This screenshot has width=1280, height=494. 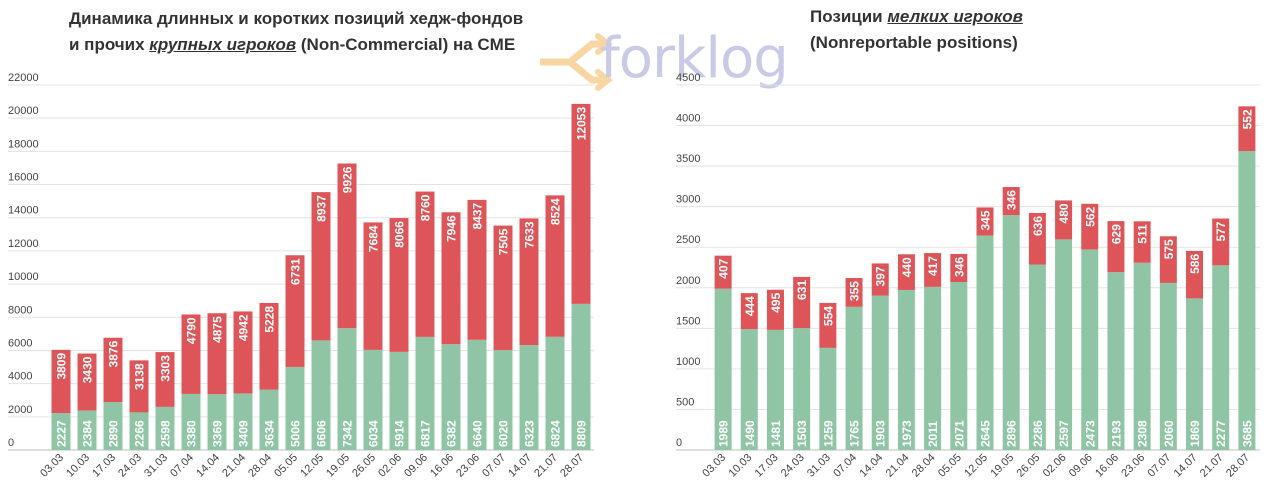 What do you see at coordinates (1160, 466) in the screenshot?
I see `right-x-tick-label: 07.07` at bounding box center [1160, 466].